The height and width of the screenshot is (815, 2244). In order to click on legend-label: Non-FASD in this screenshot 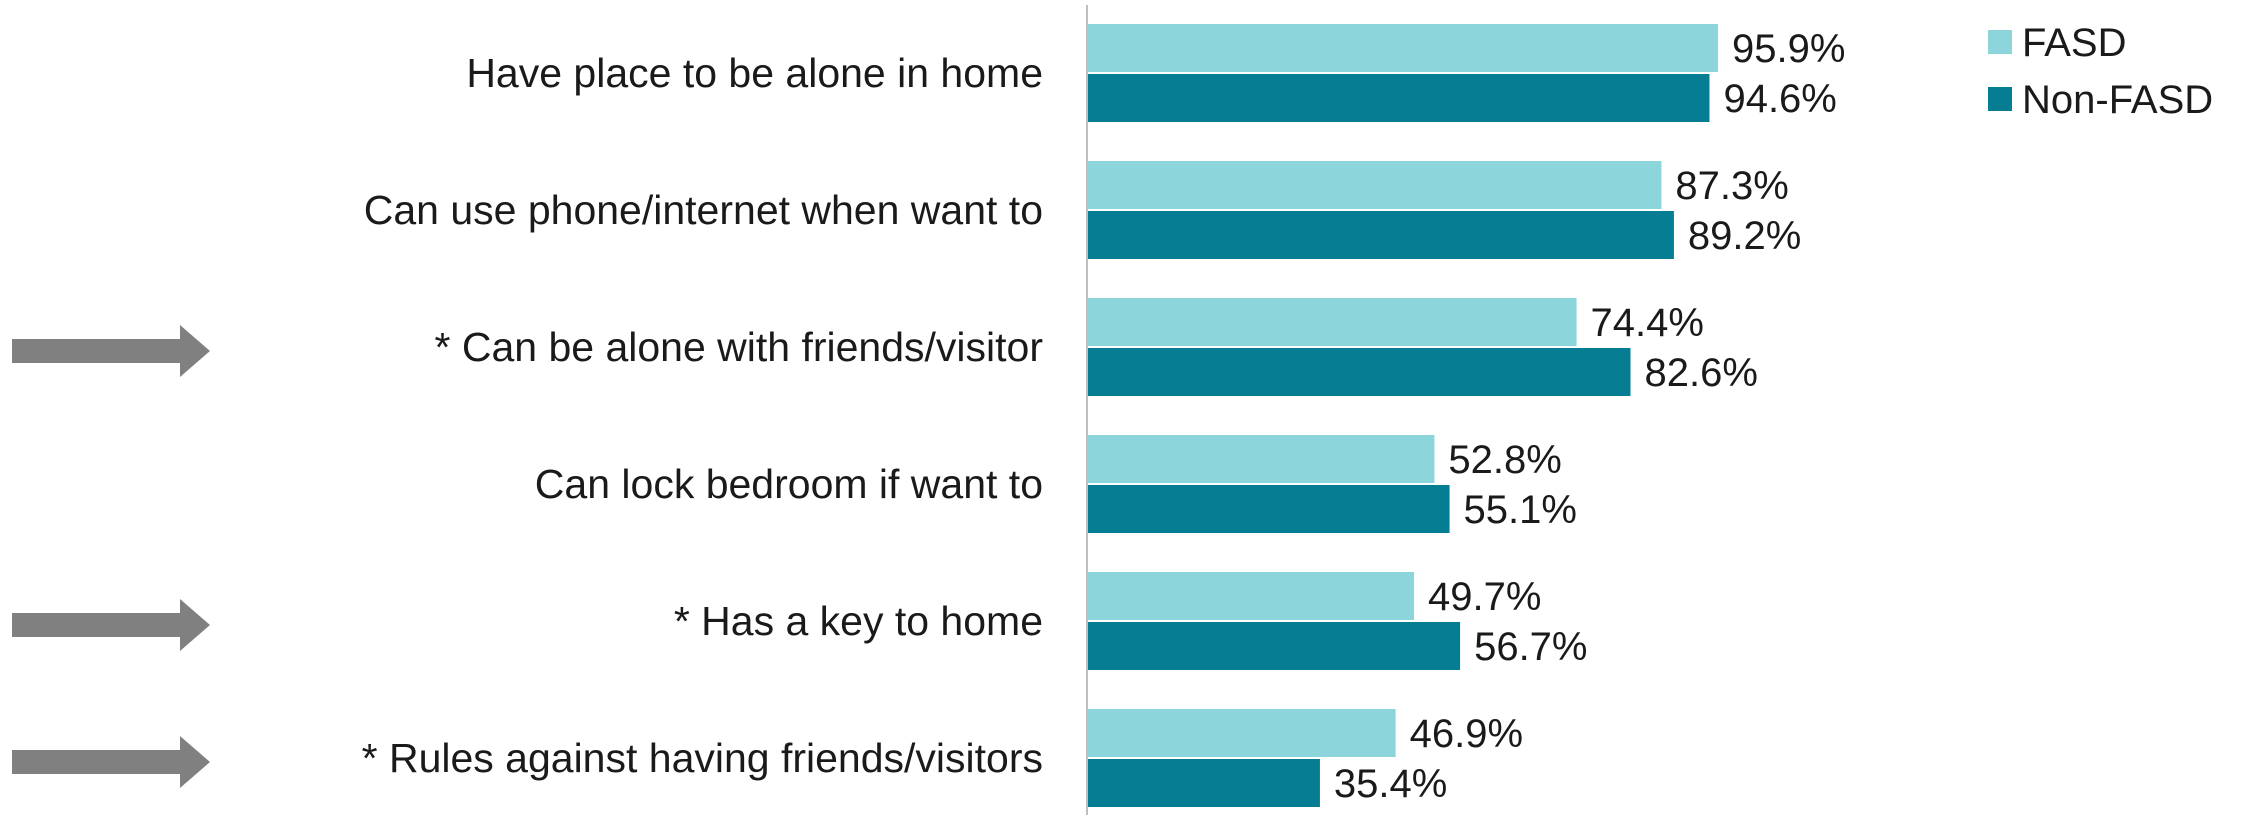, I will do `click(2117, 100)`.